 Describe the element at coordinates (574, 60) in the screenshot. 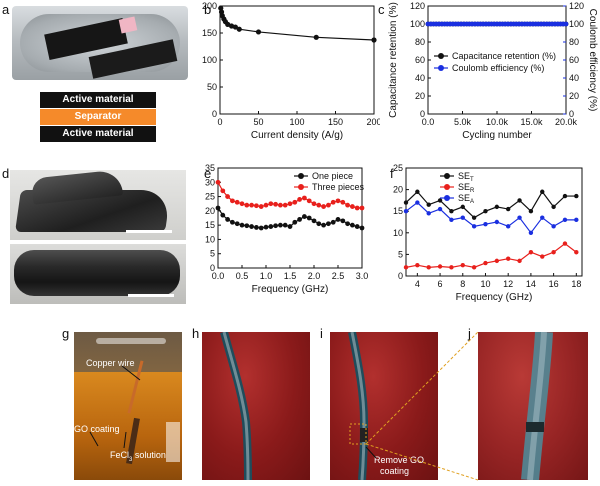

I see `y-right-tick-label: 60` at that location.